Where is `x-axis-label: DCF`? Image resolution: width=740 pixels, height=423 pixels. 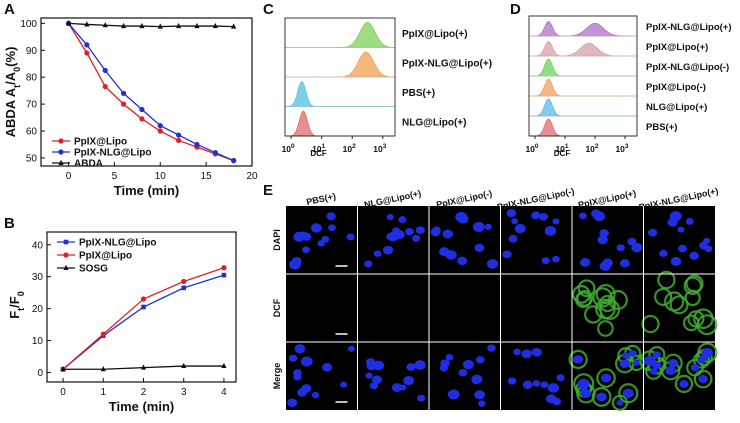 x-axis-label: DCF is located at coordinates (318, 153).